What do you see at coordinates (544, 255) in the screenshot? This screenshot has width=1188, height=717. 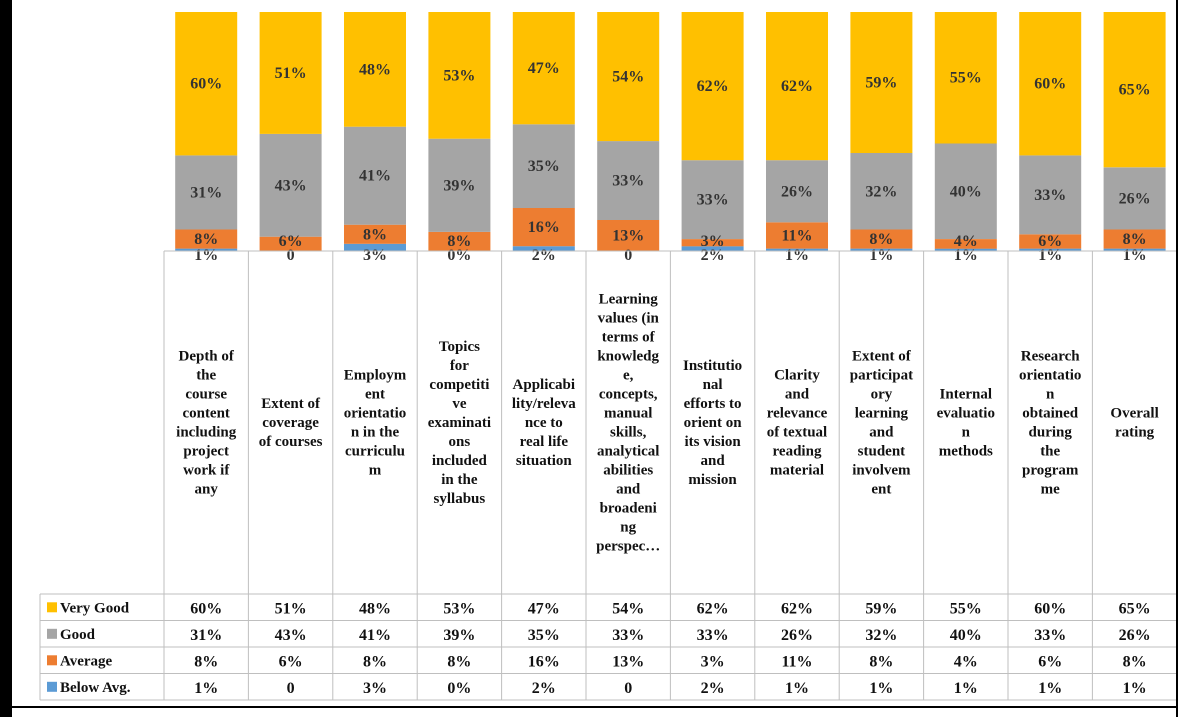 I see `bar-data-label: 2%` at bounding box center [544, 255].